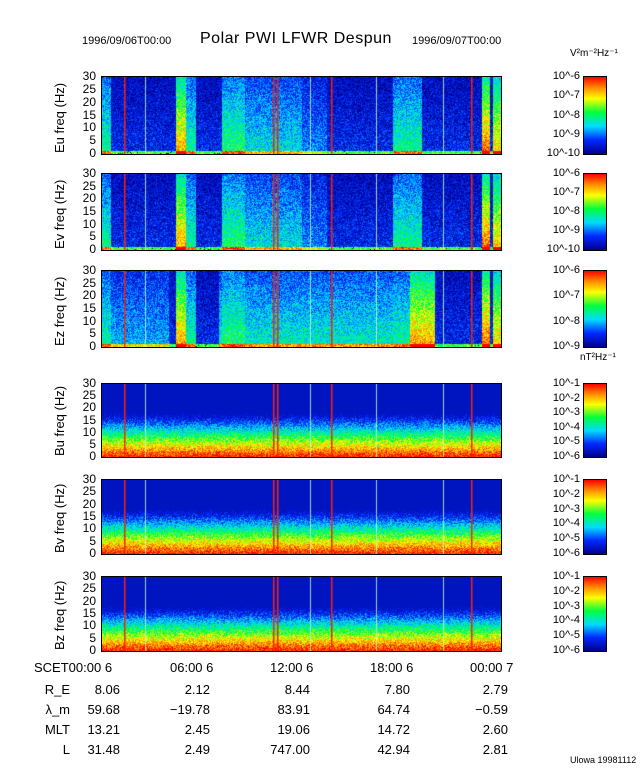 This screenshot has height=768, width=640. What do you see at coordinates (57, 689) in the screenshot?
I see `ephemeris-label: R_E` at bounding box center [57, 689].